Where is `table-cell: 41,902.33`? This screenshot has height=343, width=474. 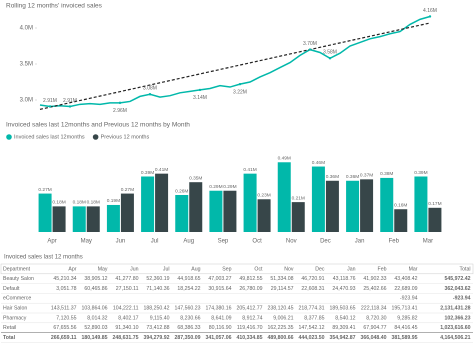
table-cell: 41,902.33 is located at coordinates (374, 279).